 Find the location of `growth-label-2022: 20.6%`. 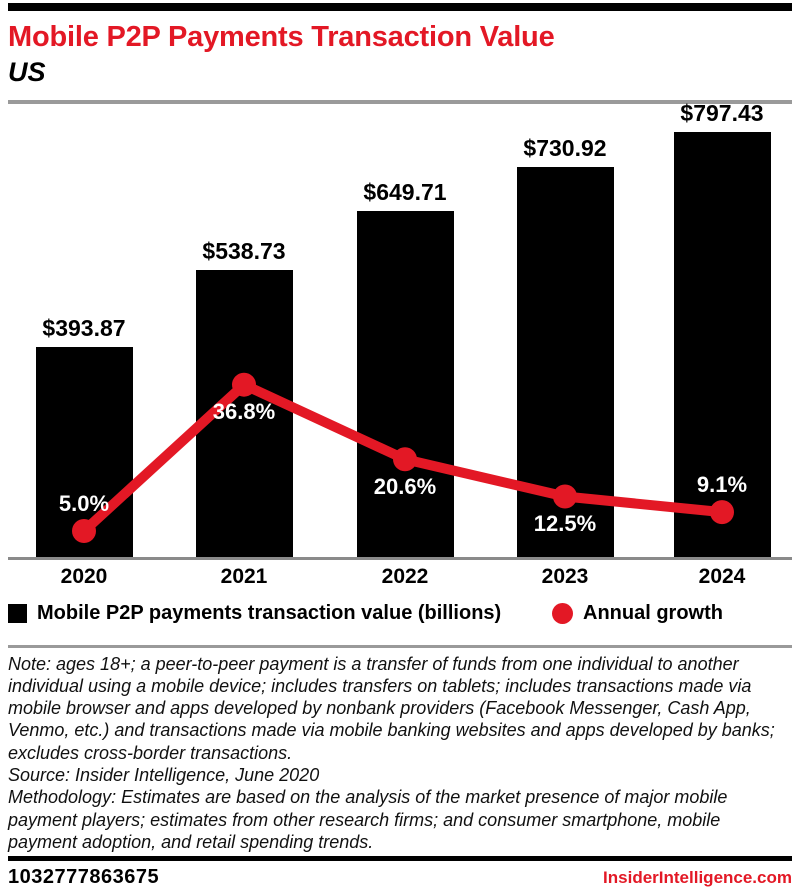

growth-label-2022: 20.6% is located at coordinates (405, 486).